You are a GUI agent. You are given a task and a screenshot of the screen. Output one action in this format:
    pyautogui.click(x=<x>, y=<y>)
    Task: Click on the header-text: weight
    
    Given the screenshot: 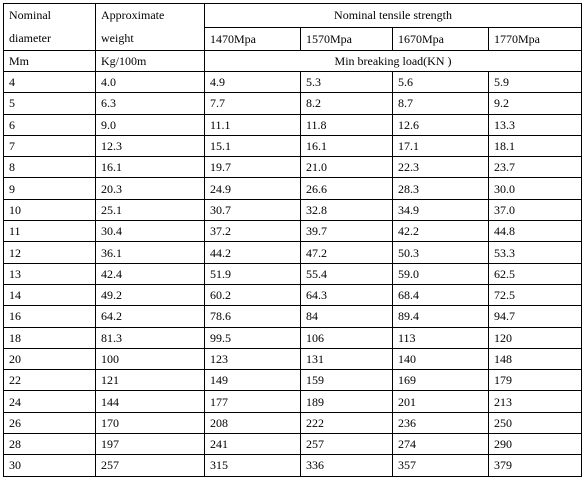 What is the action you would take?
    pyautogui.click(x=117, y=38)
    